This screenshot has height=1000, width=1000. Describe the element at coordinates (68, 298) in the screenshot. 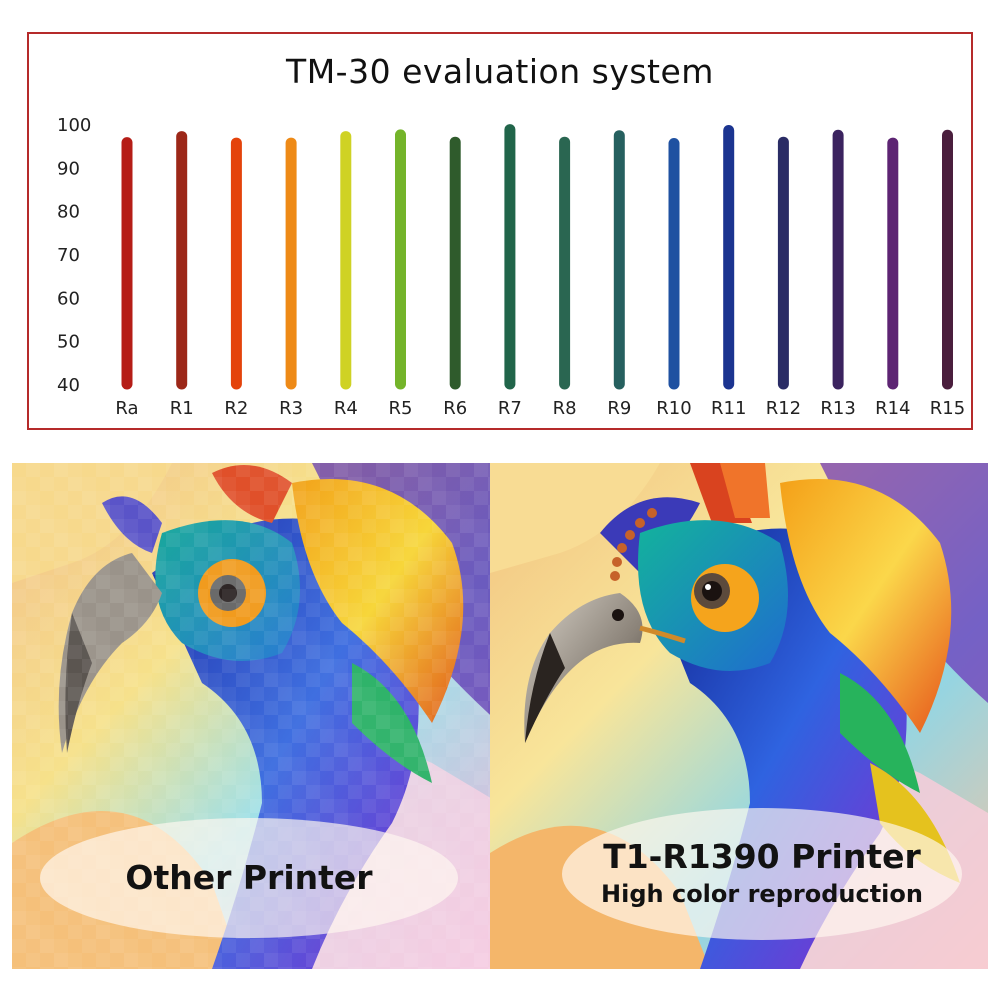

I see `y-tick-label: 60` at that location.